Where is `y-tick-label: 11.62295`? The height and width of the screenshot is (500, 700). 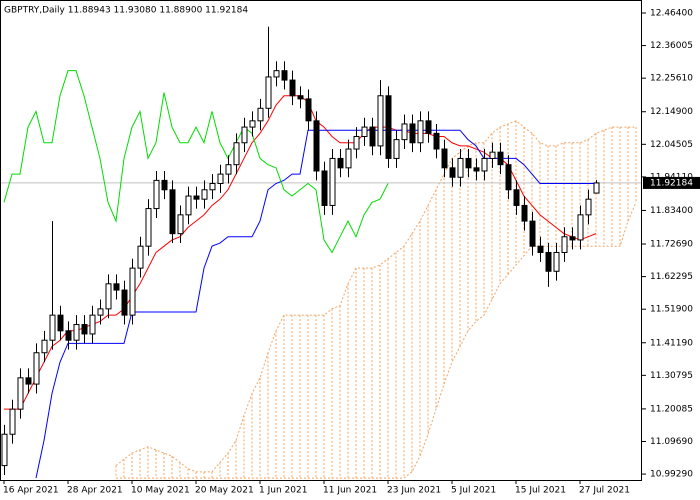 y-tick-label: 11.62295 is located at coordinates (671, 277).